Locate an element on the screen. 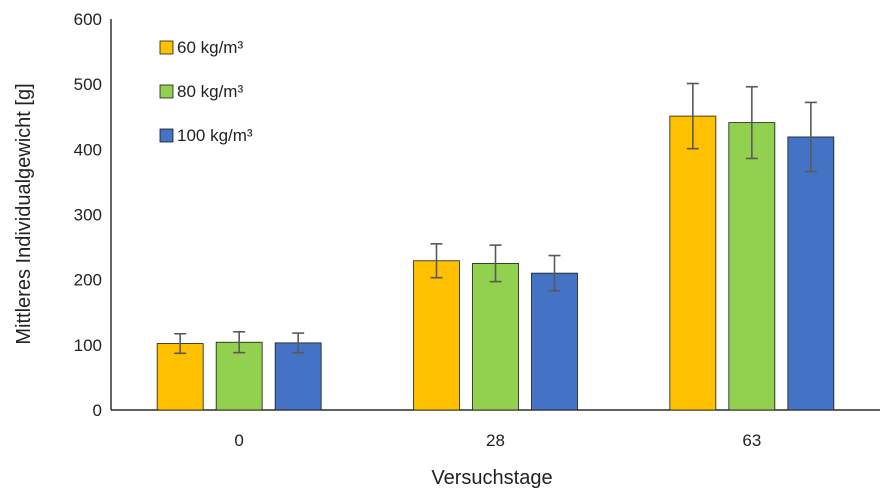 The width and height of the screenshot is (893, 490). legend-item: 80 kg/m³ is located at coordinates (201, 91).